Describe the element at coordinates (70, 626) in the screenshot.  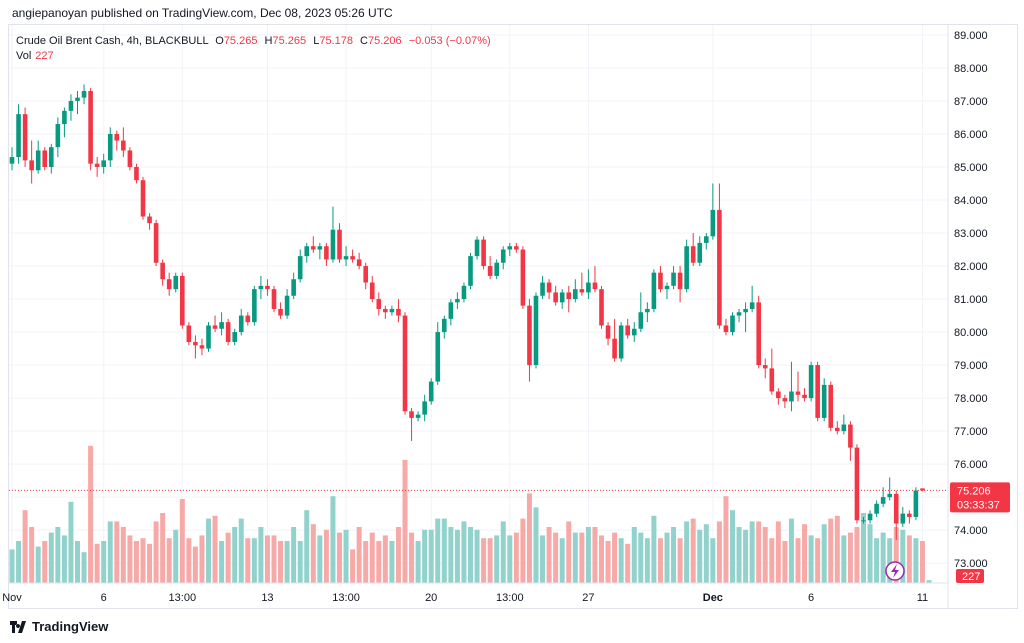
I see `footer-brand-label: TradingView` at that location.